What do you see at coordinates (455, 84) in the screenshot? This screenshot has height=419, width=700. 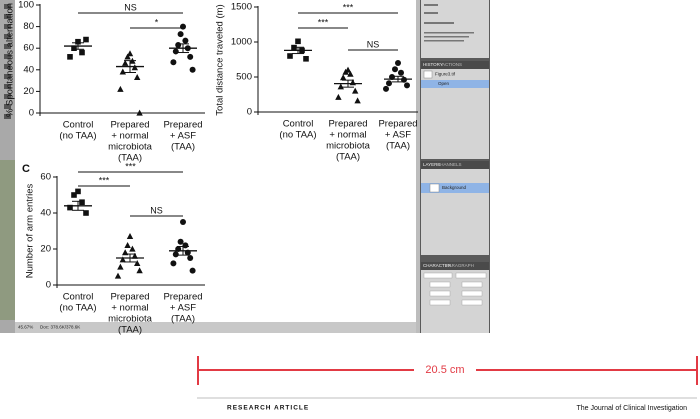 I see `history-selected` at bounding box center [455, 84].